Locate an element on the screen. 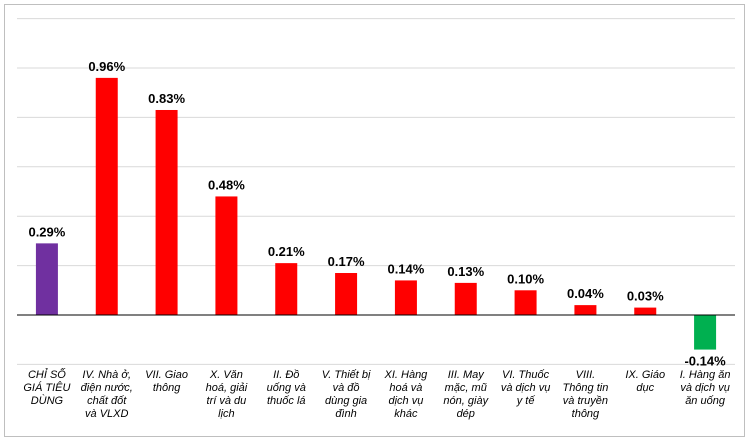 Image resolution: width=750 pixels, height=442 pixels. bar-value-label: 0.29% is located at coordinates (46, 231).